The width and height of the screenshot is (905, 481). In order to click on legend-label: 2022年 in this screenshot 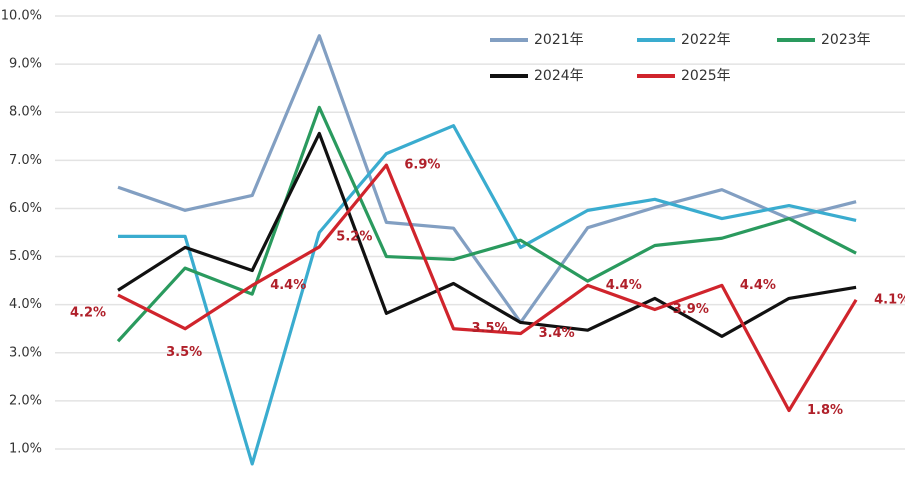, I will do `click(706, 40)`.